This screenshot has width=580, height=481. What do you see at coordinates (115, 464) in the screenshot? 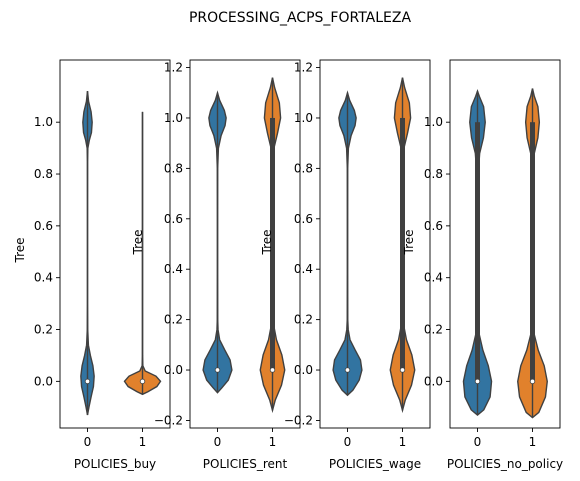
I see `x-axis-label: POLICIES_buy` at bounding box center [115, 464].